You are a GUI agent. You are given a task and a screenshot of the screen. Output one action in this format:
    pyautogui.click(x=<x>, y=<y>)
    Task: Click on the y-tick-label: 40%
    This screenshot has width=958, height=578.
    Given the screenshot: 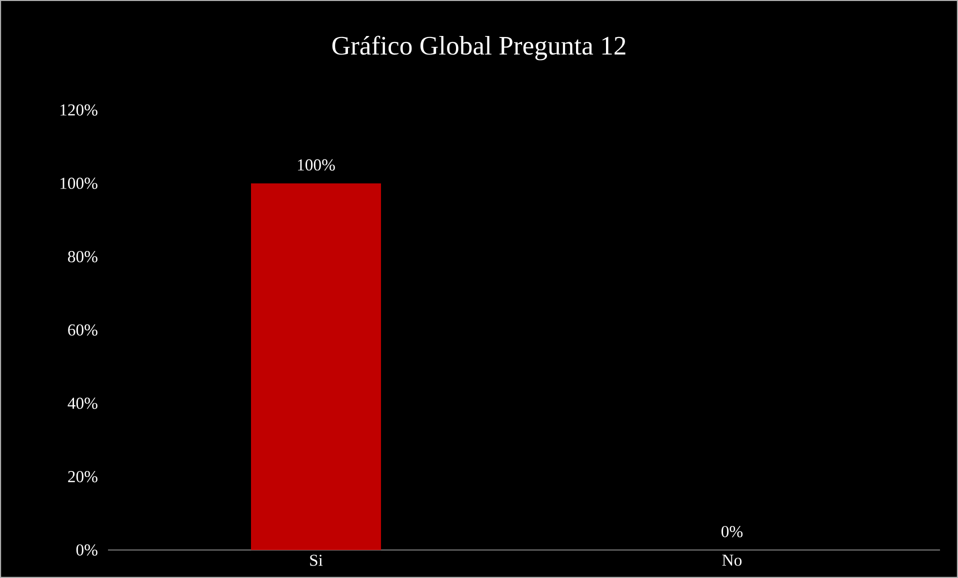 What is the action you would take?
    pyautogui.click(x=83, y=403)
    